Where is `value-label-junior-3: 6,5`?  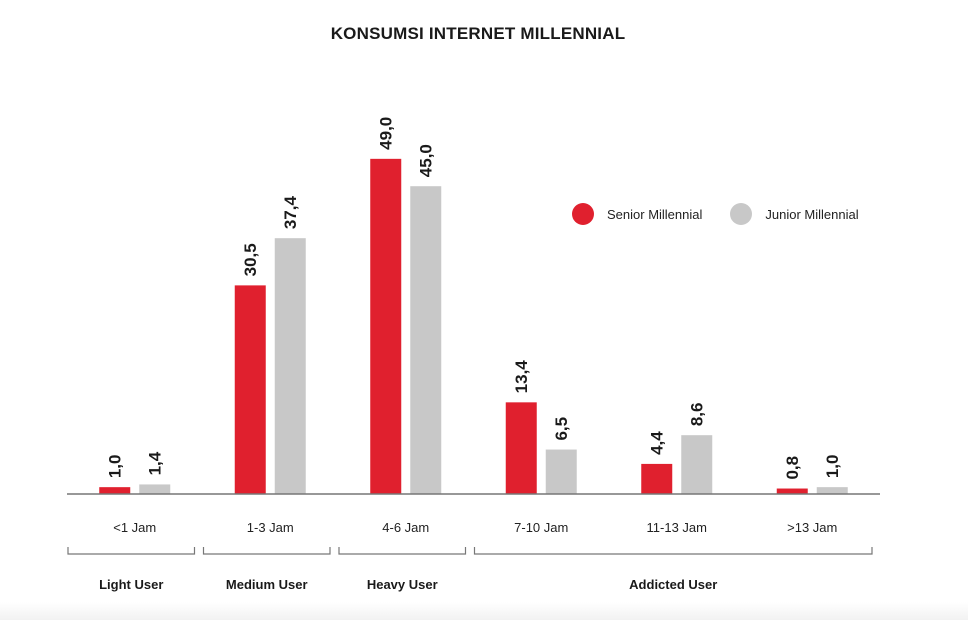 value-label-junior-3: 6,5 is located at coordinates (561, 429).